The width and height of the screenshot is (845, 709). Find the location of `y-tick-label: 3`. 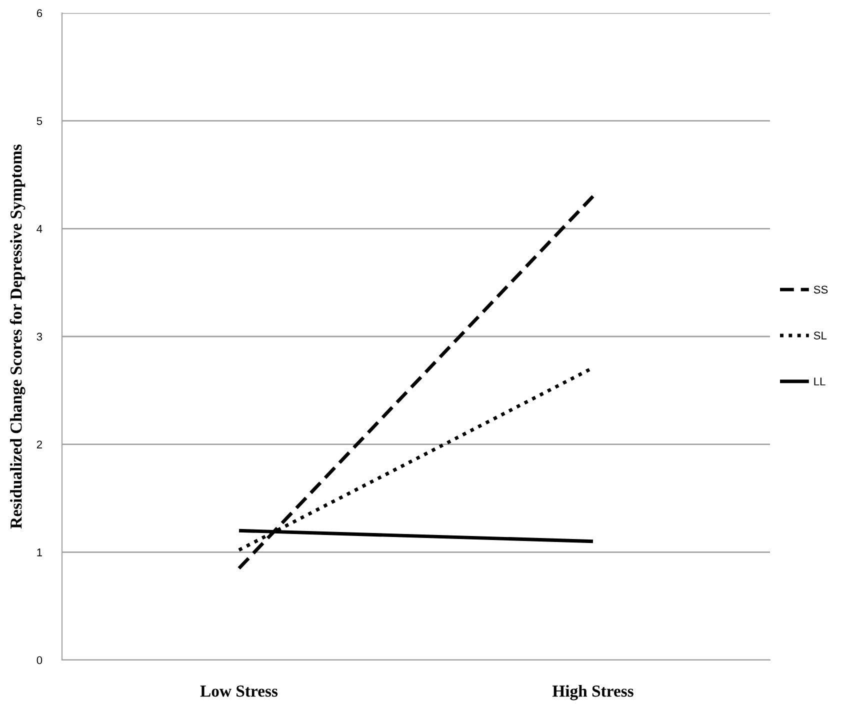

y-tick-label: 3 is located at coordinates (39, 336).